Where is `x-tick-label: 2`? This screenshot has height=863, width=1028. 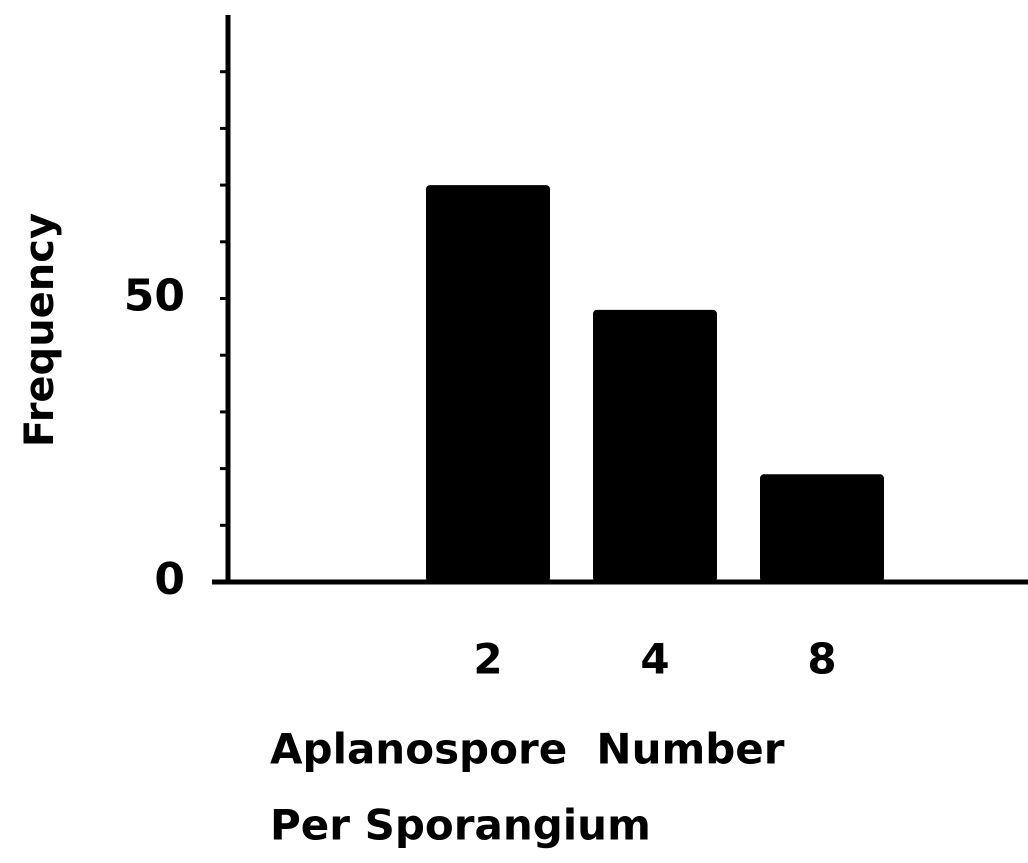
x-tick-label: 2 is located at coordinates (487, 659).